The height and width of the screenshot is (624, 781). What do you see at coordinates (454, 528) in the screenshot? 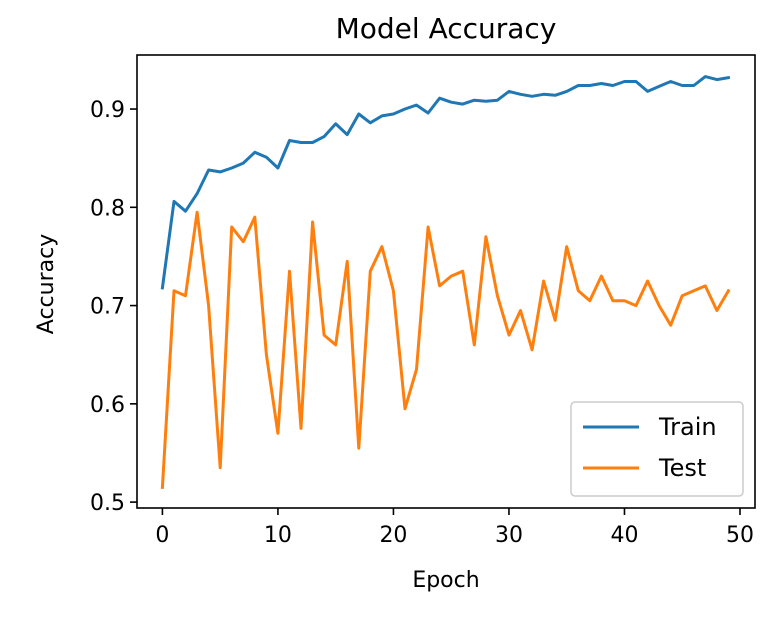
I see `x-axis: 0 10 20 30 40 50` at bounding box center [454, 528].